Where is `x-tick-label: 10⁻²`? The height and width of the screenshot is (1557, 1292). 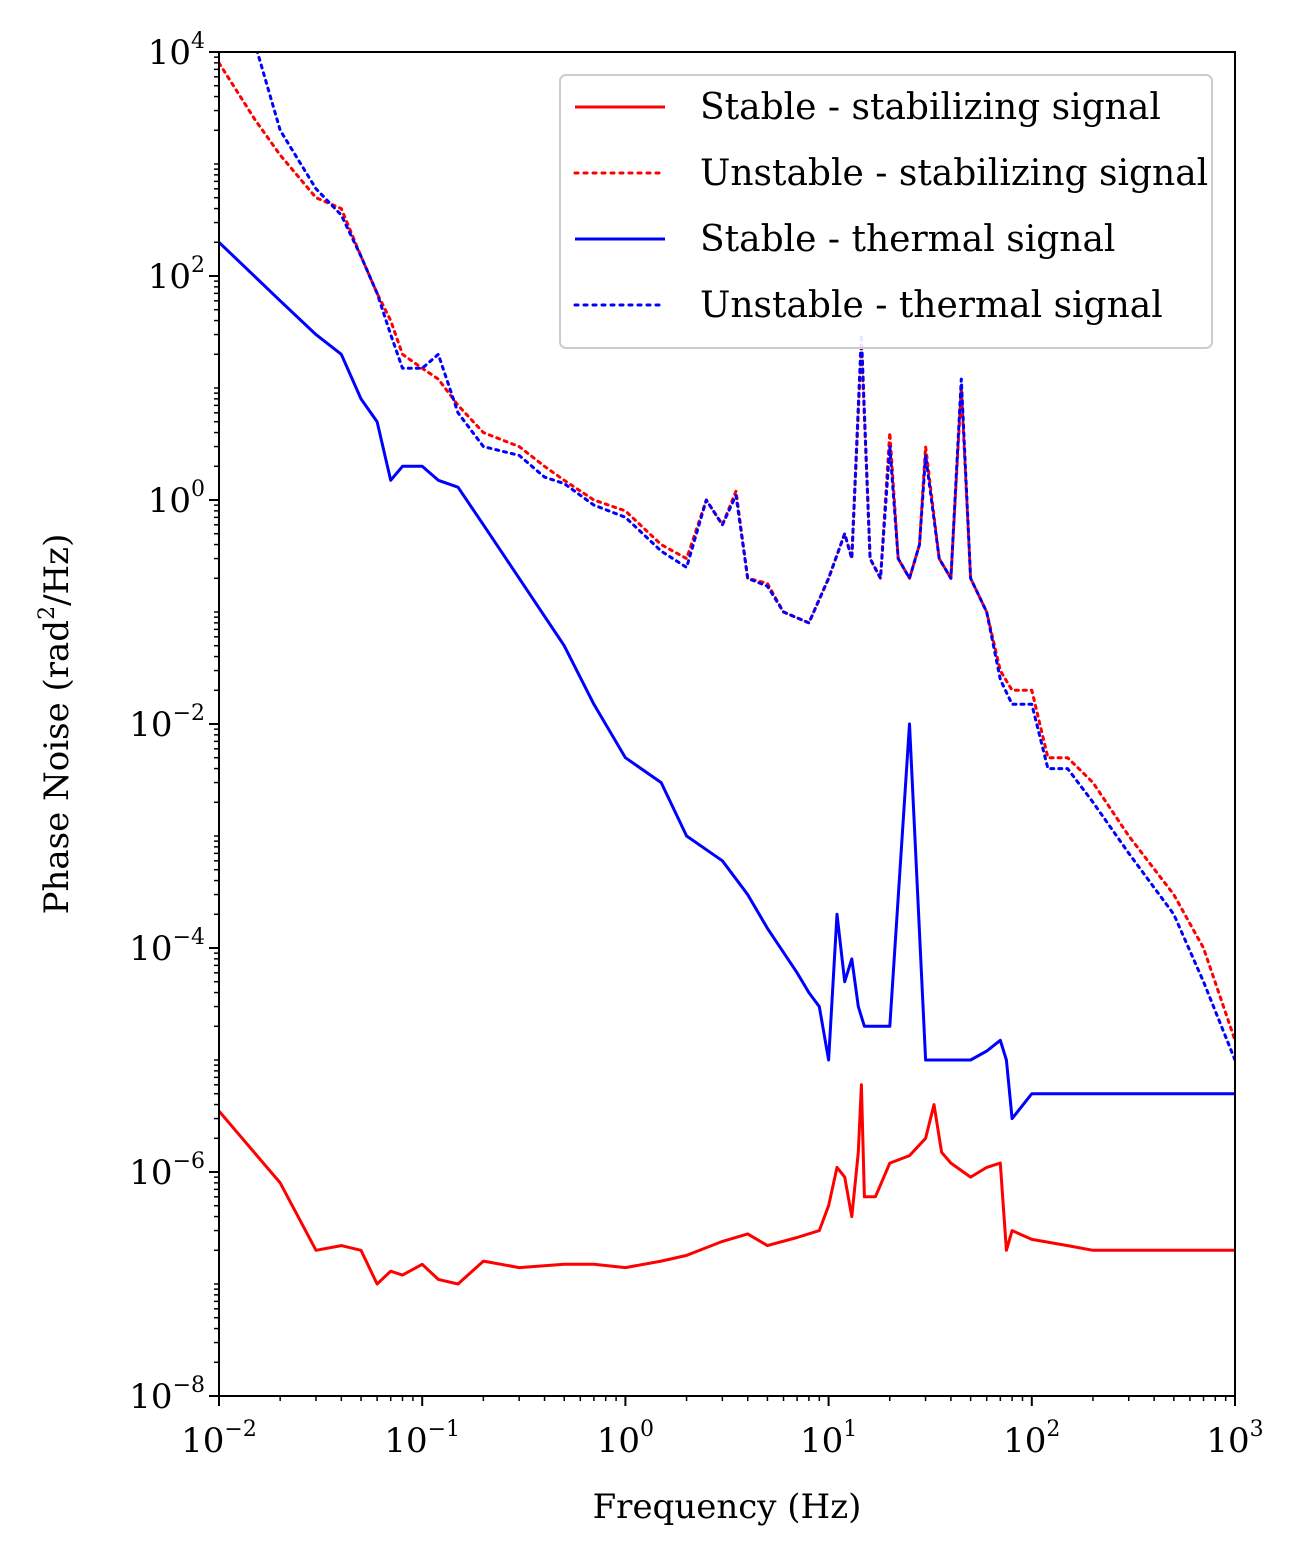 x-tick-label: 10⁻² is located at coordinates (219, 1439).